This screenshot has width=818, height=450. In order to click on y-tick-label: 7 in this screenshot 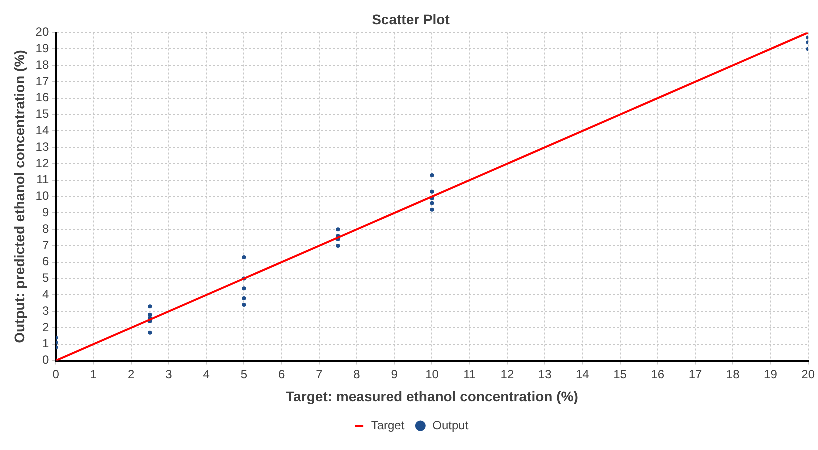, I will do `click(46, 245)`.